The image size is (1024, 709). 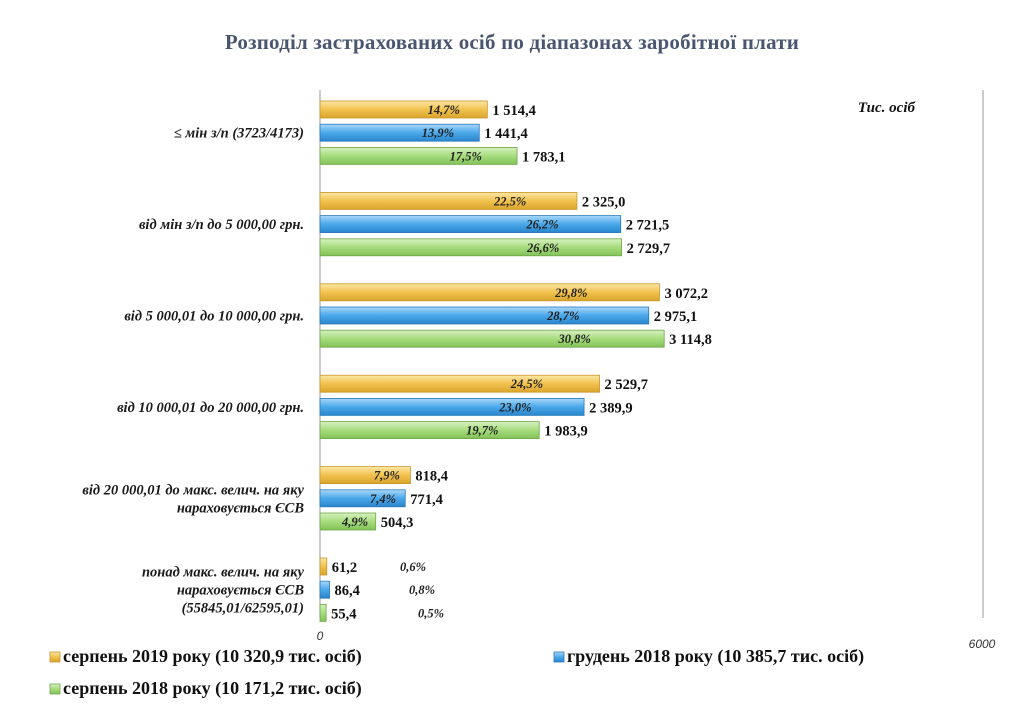 I want to click on value-label: 504,3, so click(x=397, y=523).